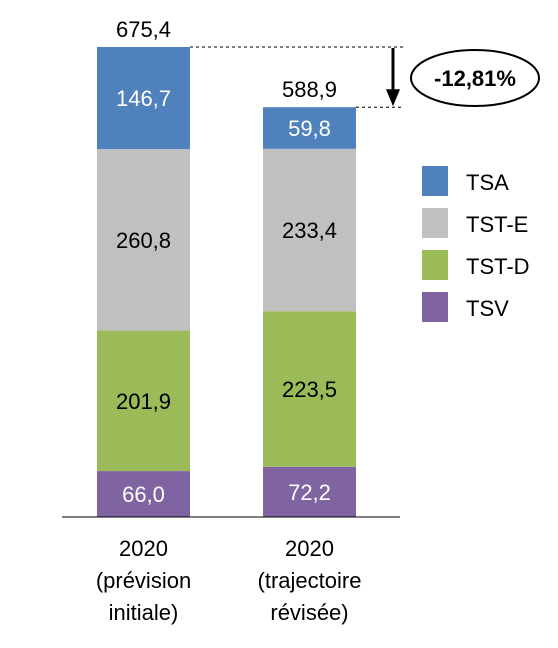 The image size is (558, 648). I want to click on legend-swatch-tst-e, so click(435, 223).